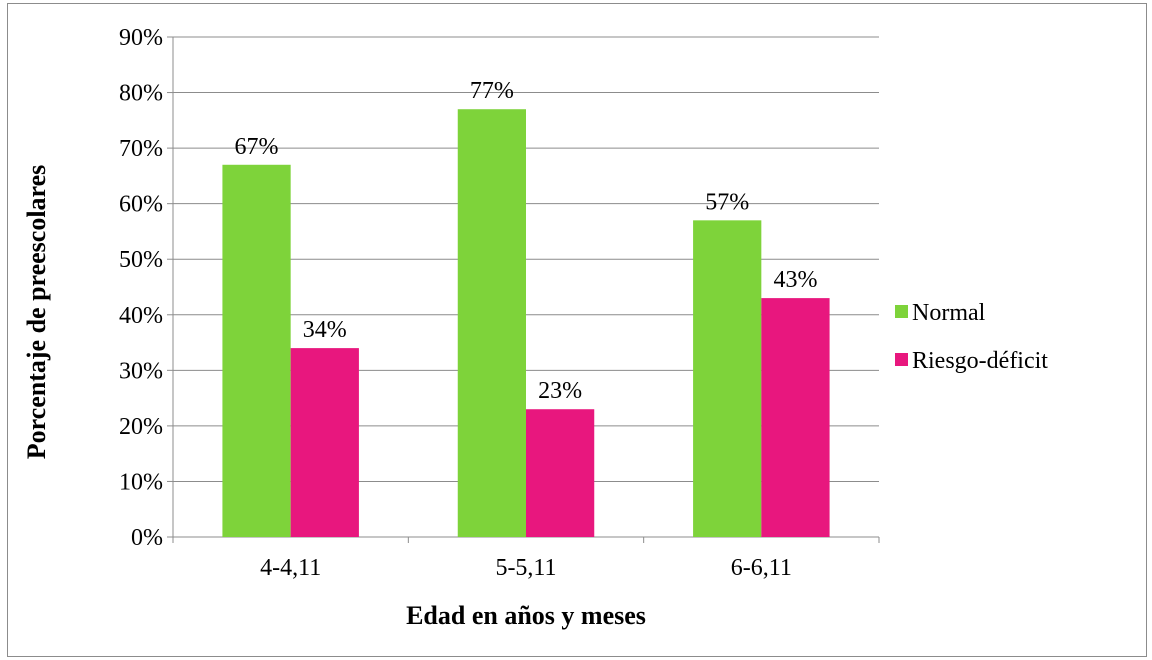 The height and width of the screenshot is (660, 1152). Describe the element at coordinates (141, 288) in the screenshot. I see `y-tick-labels: 0% 10% 20% 30% 40% 50% 60% 70% 80% 90%` at that location.